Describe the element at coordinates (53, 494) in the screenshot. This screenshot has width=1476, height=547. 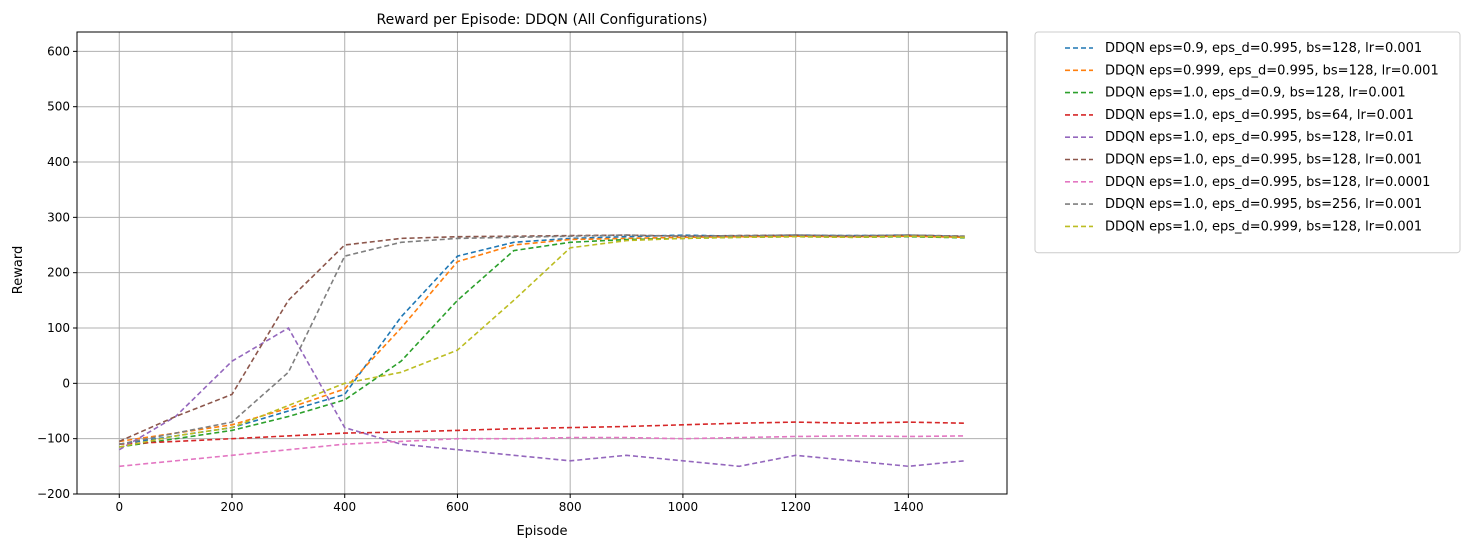
I see `y-tick-label: −200` at that location.